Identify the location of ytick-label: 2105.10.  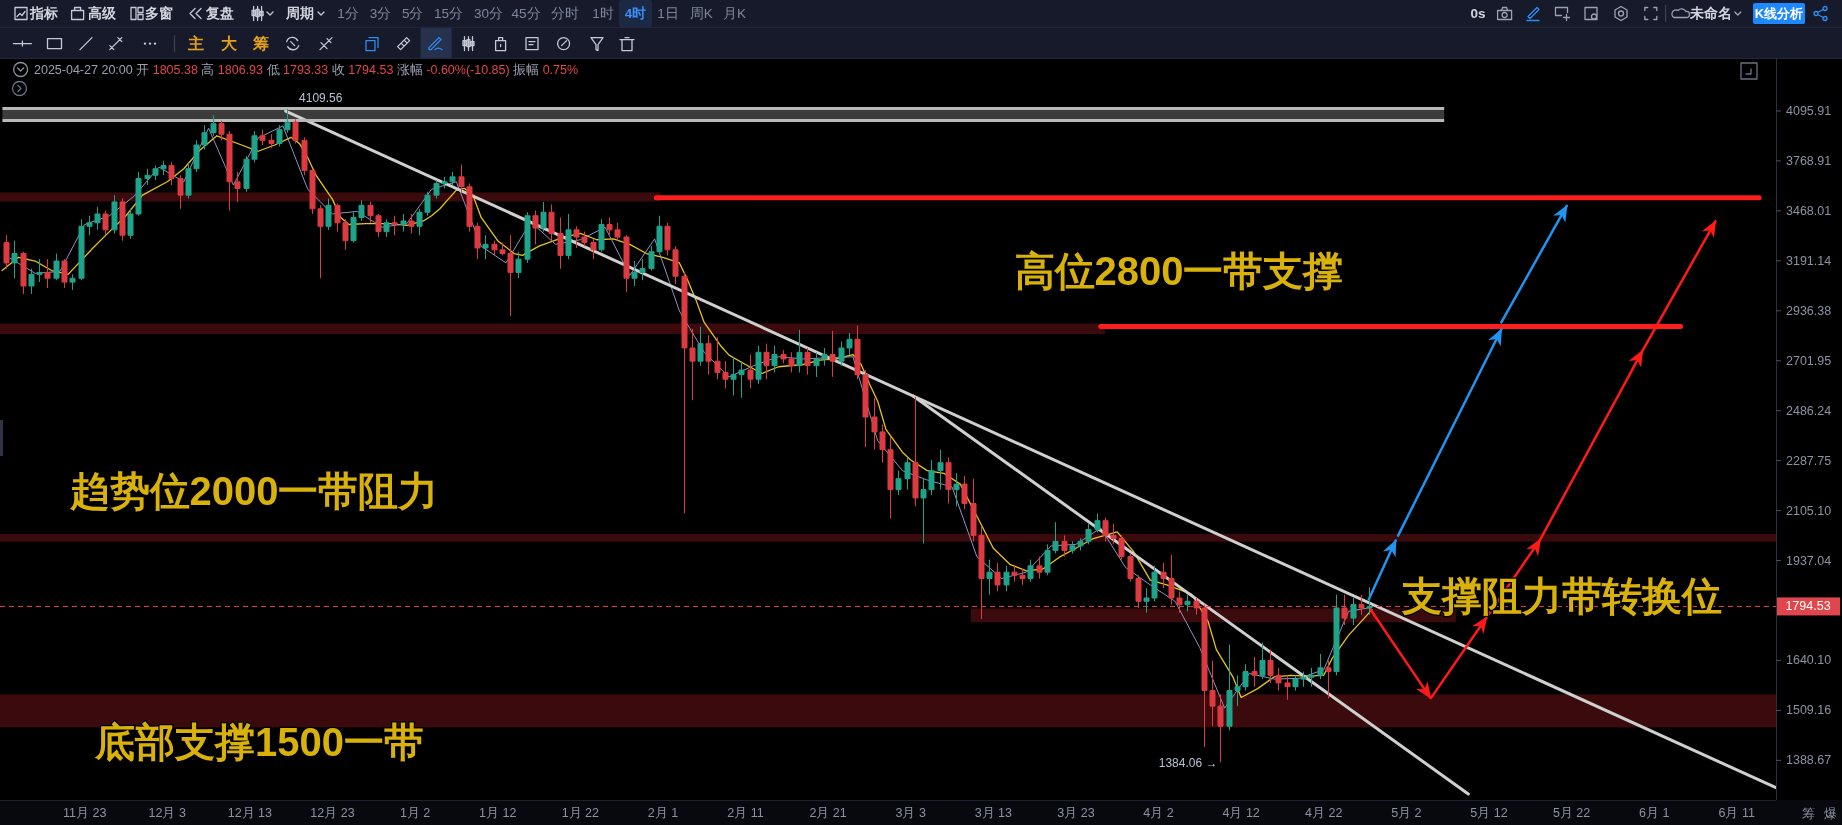
(1809, 510).